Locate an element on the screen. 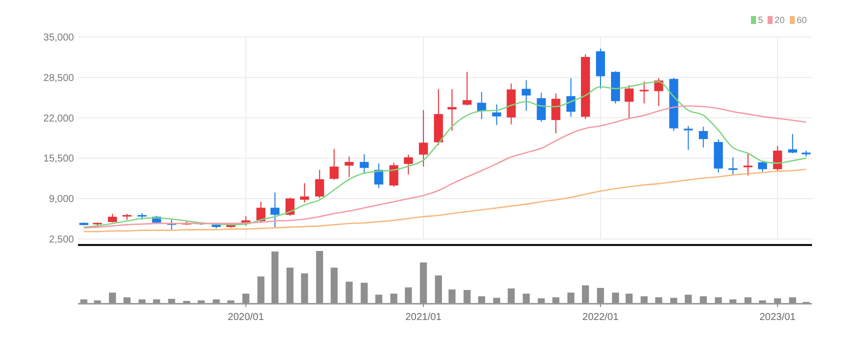 The width and height of the screenshot is (867, 341). legend-label: 60 is located at coordinates (801, 20).